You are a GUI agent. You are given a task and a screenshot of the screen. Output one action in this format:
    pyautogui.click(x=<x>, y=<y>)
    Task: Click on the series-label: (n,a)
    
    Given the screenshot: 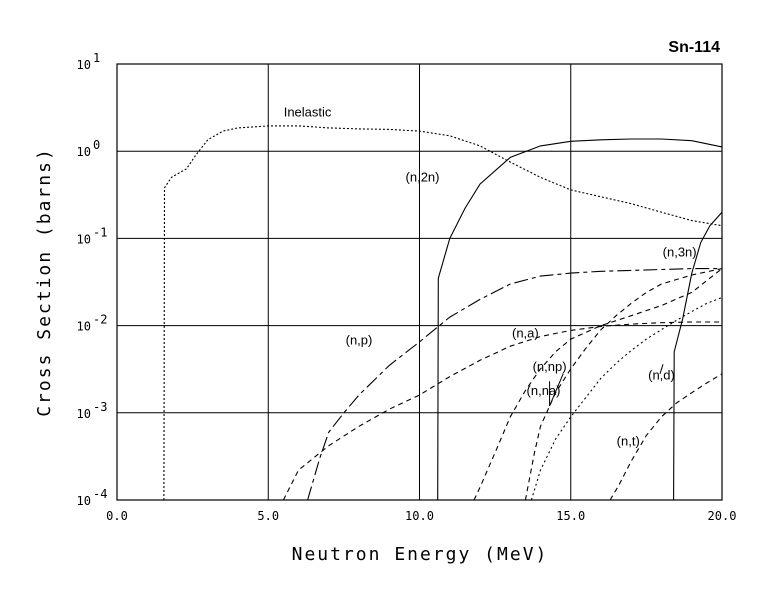 What is the action you would take?
    pyautogui.click(x=525, y=333)
    